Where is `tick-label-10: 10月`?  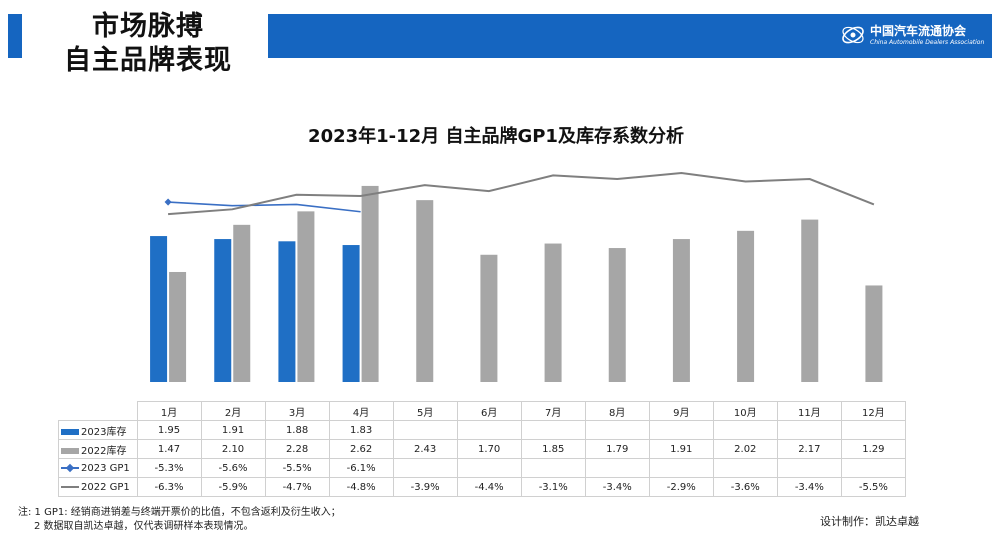 tick-label-10: 10月 is located at coordinates (745, 411).